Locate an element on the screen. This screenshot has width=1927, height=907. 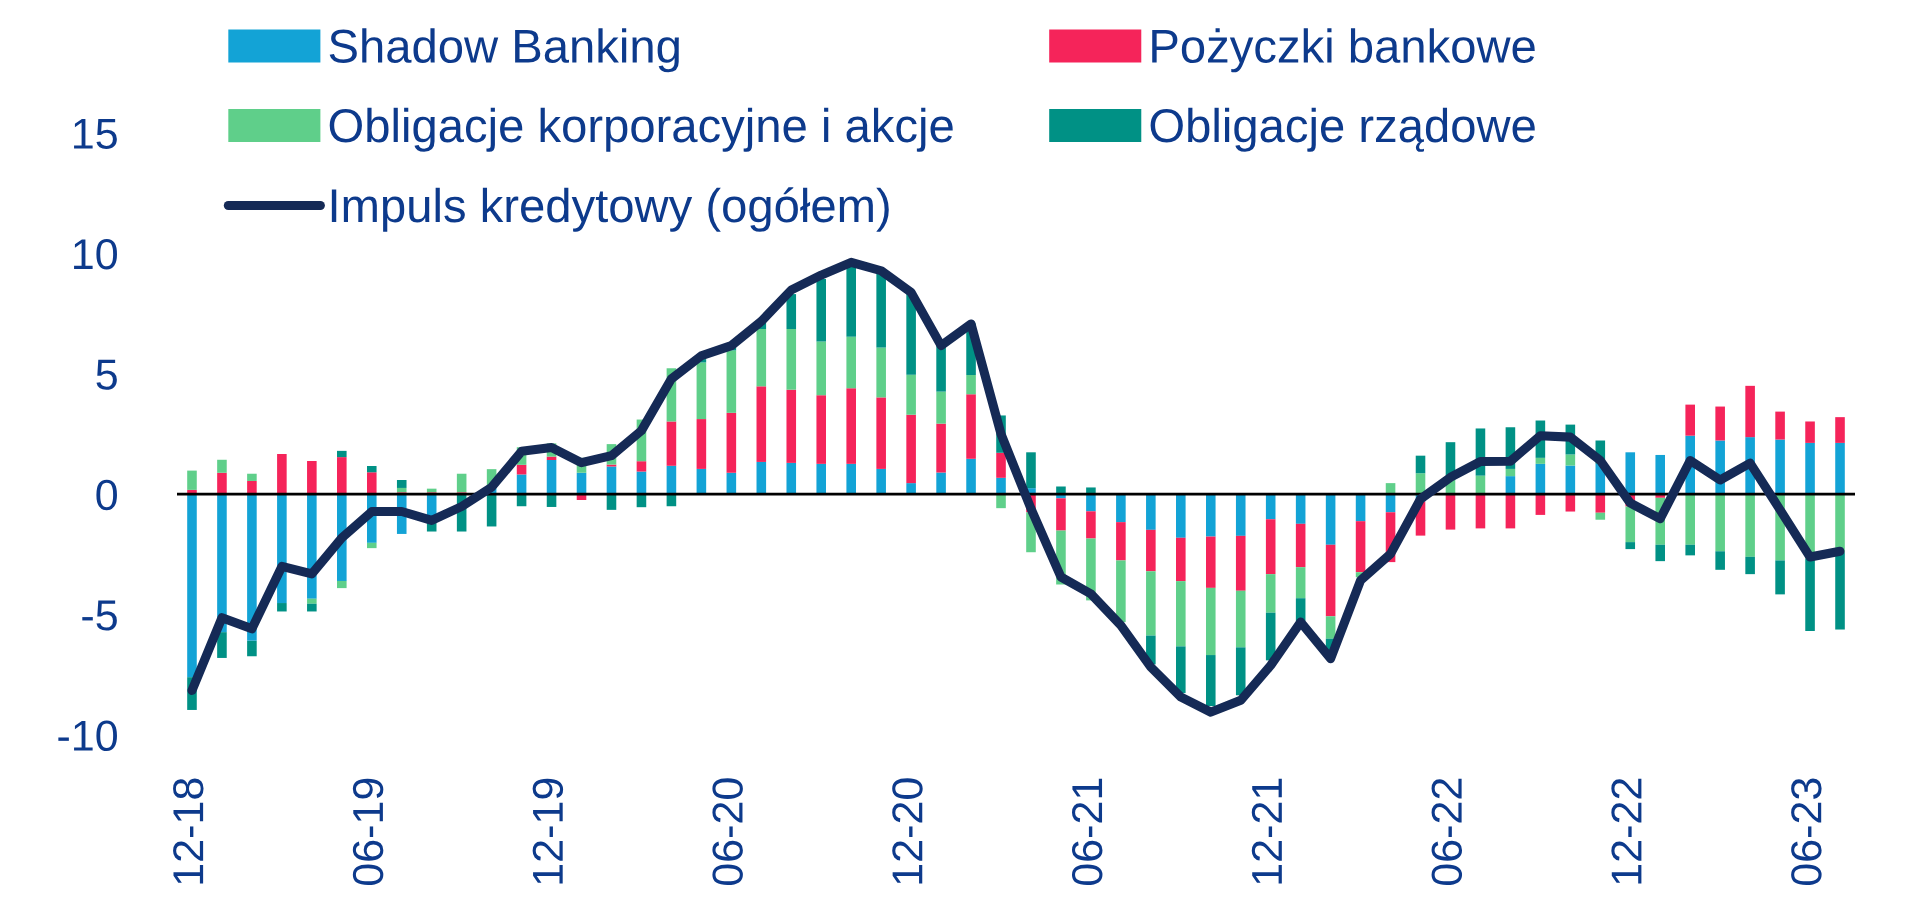
legend-label: Shadow Banking is located at coordinates (504, 50).